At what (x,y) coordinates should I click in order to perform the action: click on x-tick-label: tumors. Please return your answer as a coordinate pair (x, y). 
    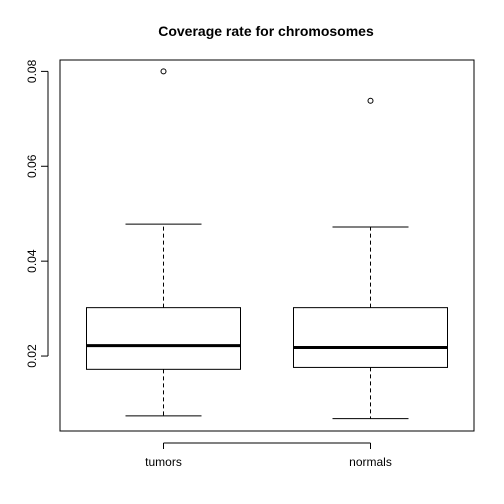
    Looking at the image, I should click on (163, 462).